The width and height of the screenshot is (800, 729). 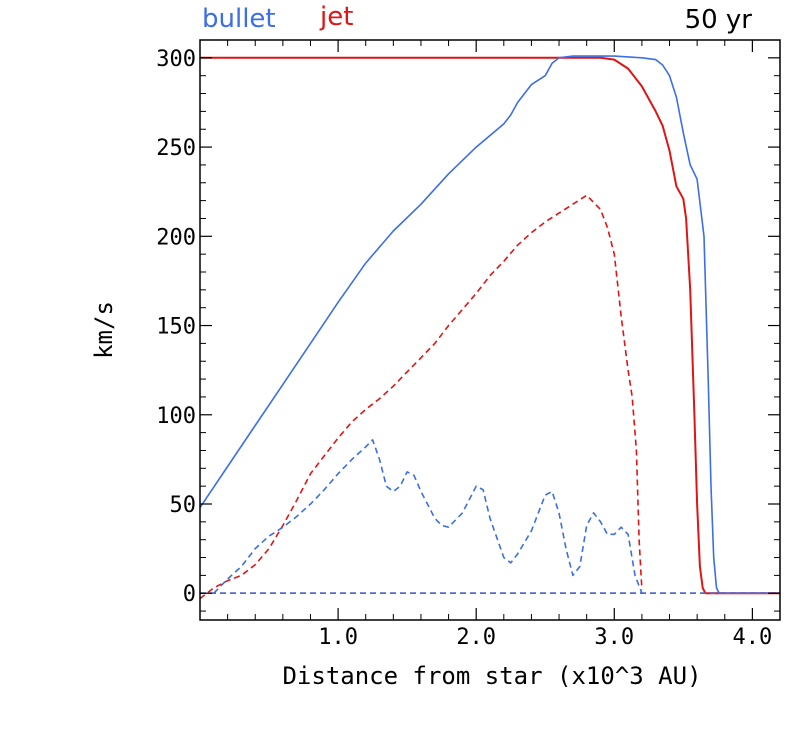 What do you see at coordinates (491, 676) in the screenshot?
I see `x-axis-label: Distance from star (x10^3 AU)` at bounding box center [491, 676].